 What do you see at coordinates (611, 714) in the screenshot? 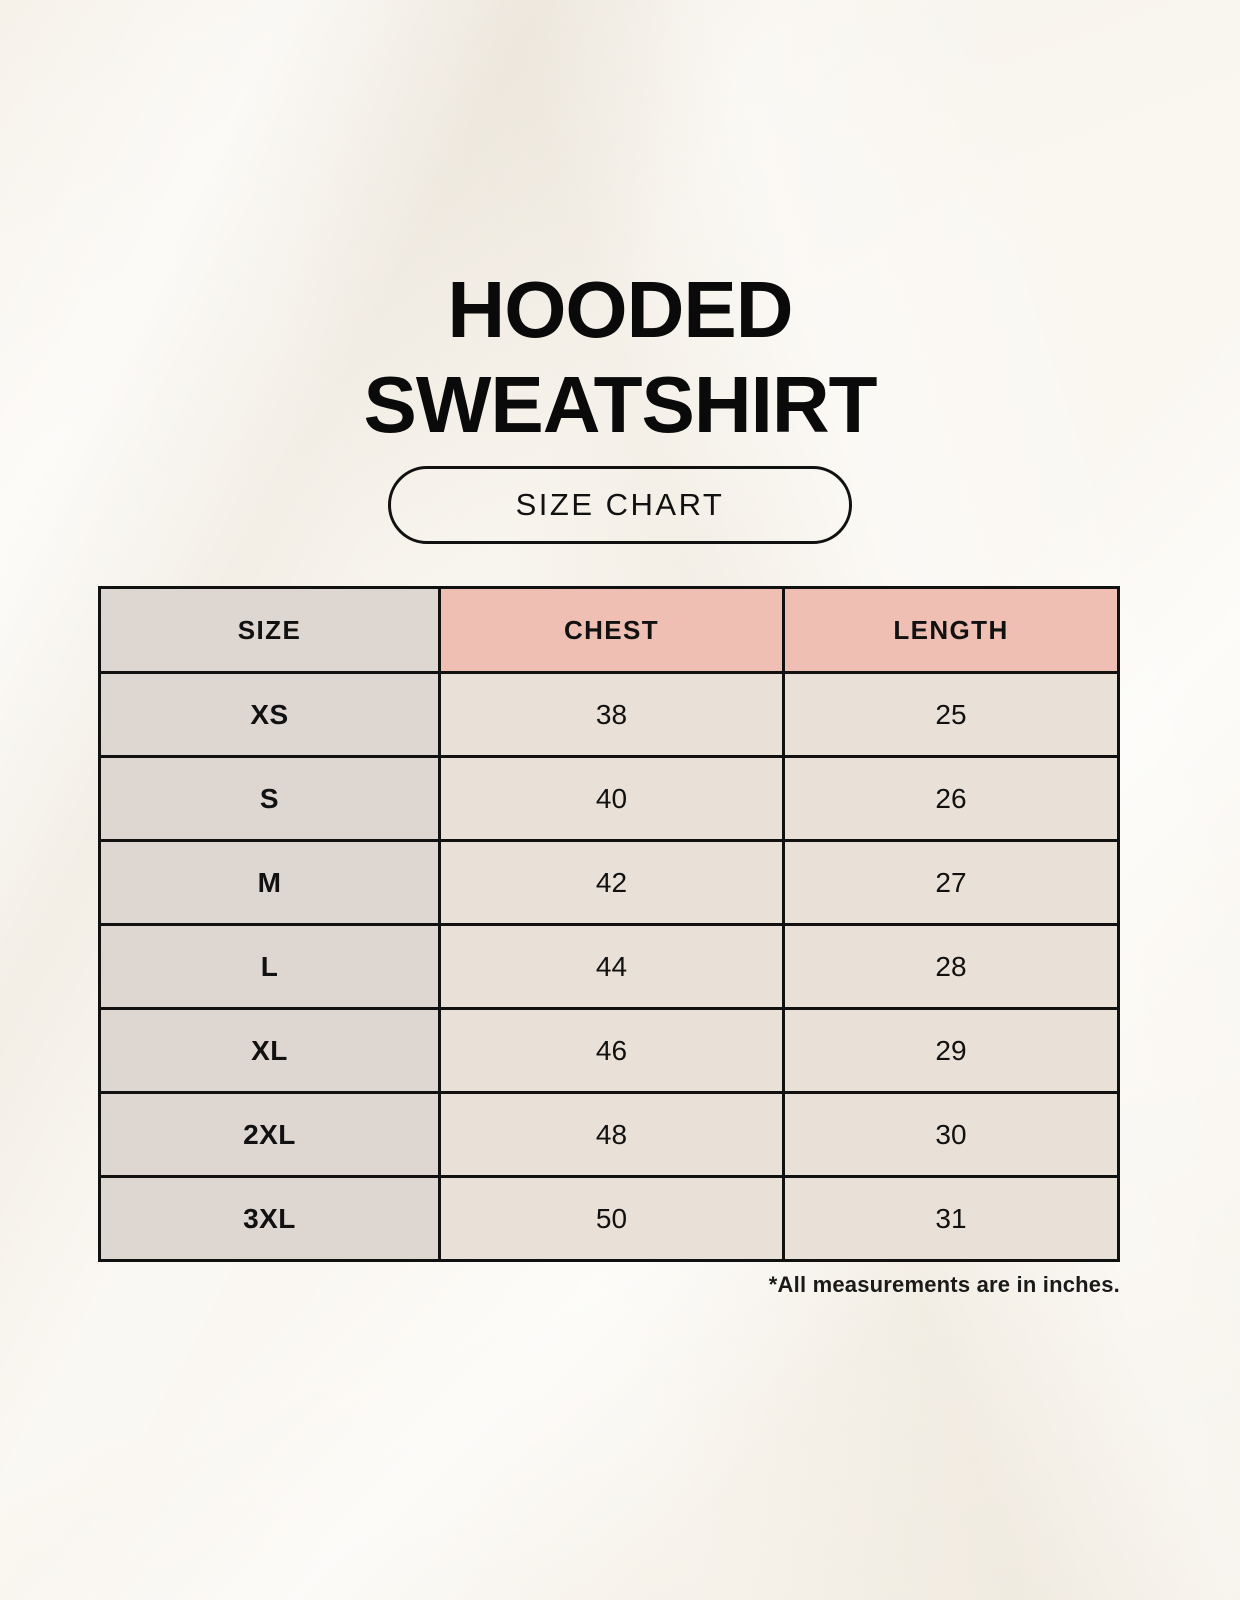
I see `cell-chest: 38` at bounding box center [611, 714].